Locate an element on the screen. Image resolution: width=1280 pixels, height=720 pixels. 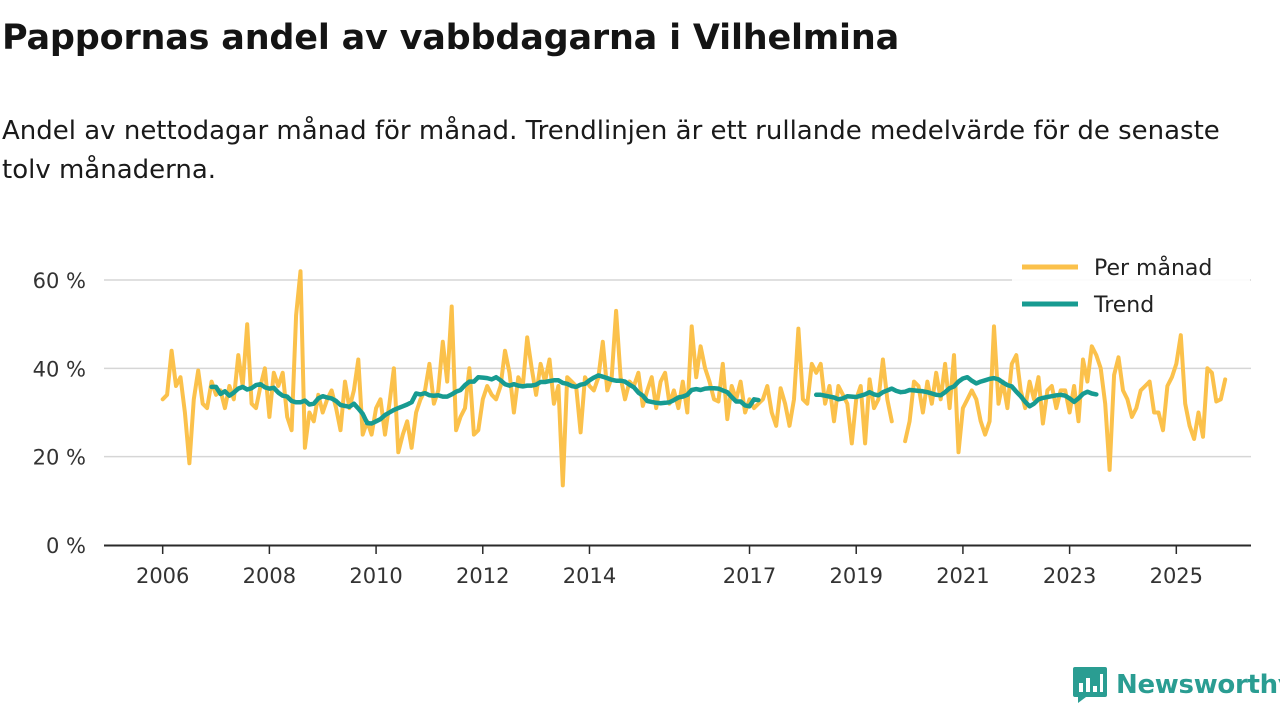
y-tick-label: 60 % is located at coordinates (59, 281).